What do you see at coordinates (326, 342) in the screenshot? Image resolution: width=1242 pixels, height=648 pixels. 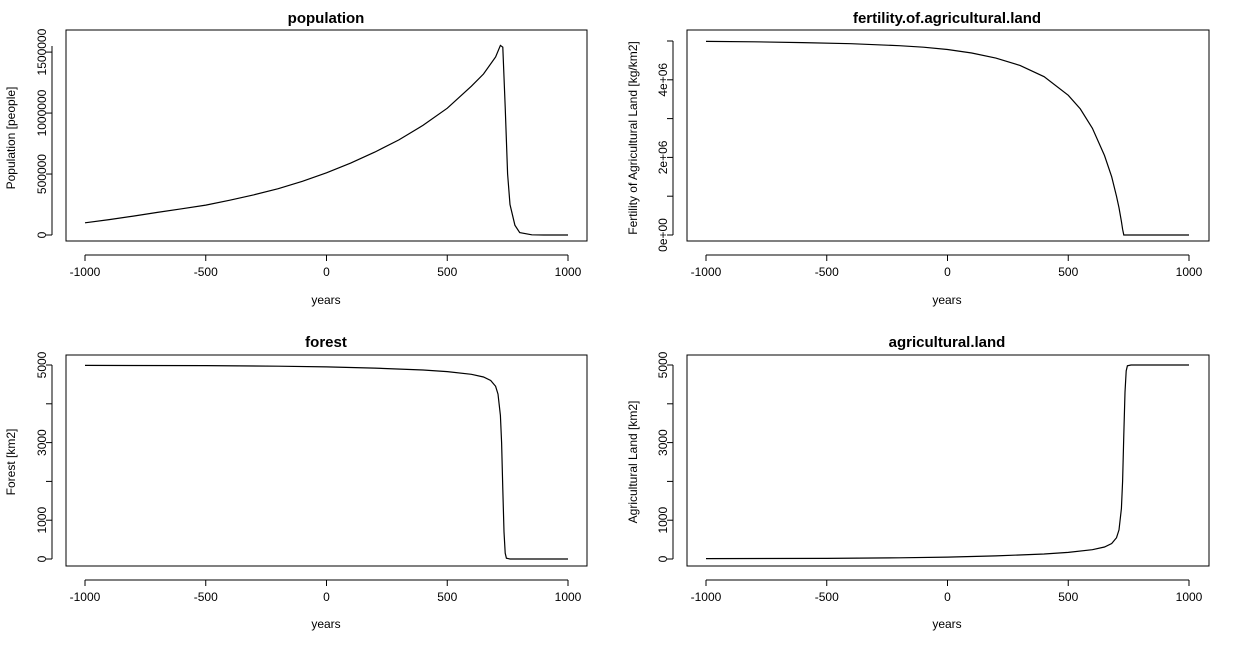 I see `panel-title: forest` at bounding box center [326, 342].